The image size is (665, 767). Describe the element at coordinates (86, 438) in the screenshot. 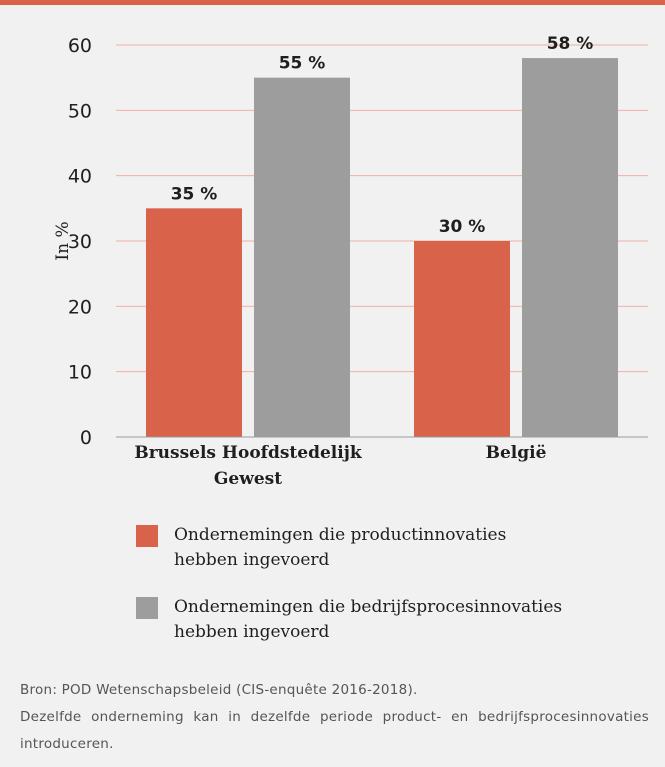

I see `y-tick-label: 0` at that location.